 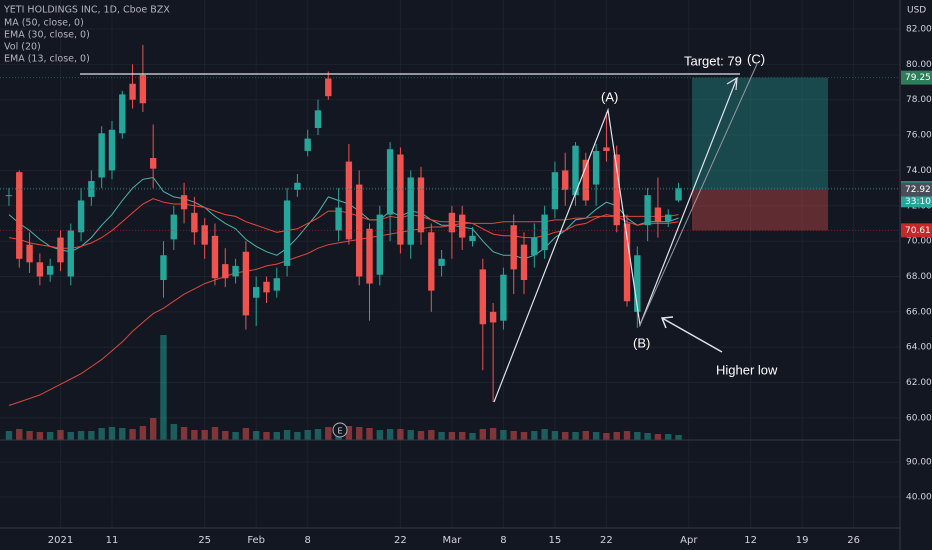 I want to click on x-tick-label: 25, so click(x=204, y=540).